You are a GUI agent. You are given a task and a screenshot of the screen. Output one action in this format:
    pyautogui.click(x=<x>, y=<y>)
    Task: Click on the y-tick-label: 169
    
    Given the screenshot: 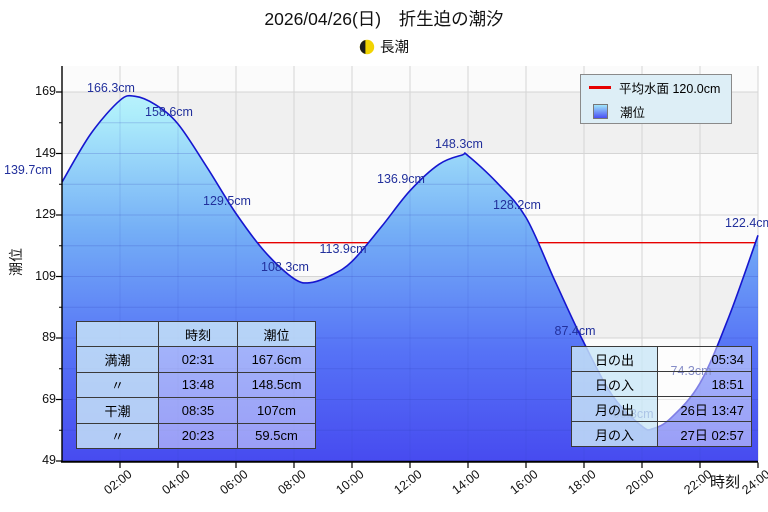 What is the action you would take?
    pyautogui.click(x=45, y=91)
    